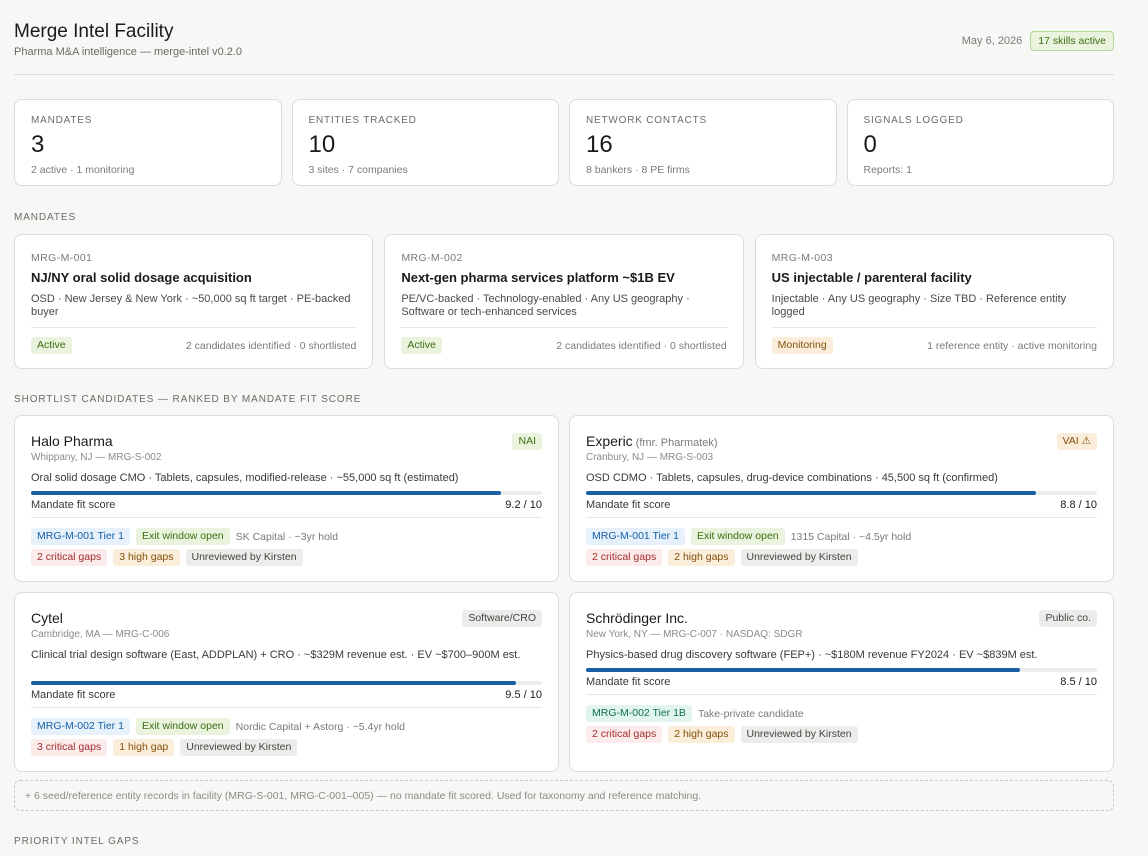  What do you see at coordinates (871, 277) in the screenshot?
I see `mandate-title: US injectable / parenteral facility` at bounding box center [871, 277].